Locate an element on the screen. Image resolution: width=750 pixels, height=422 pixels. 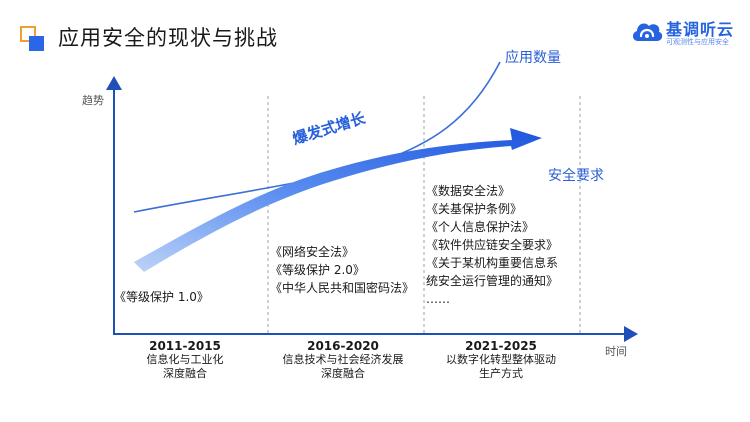
law-item: 《数据安全法》 is located at coordinates (468, 191).